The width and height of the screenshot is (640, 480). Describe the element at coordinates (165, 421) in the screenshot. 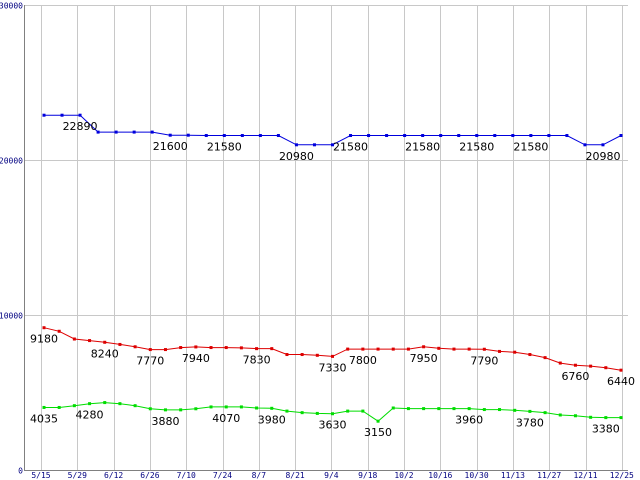

I see `data-label: 3880` at that location.